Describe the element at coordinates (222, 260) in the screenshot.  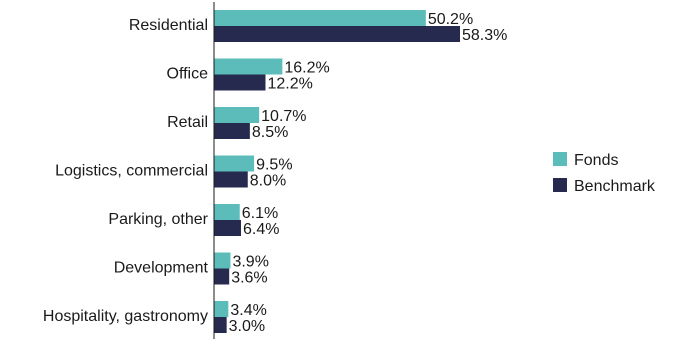
I see `bar-fonds-development` at that location.